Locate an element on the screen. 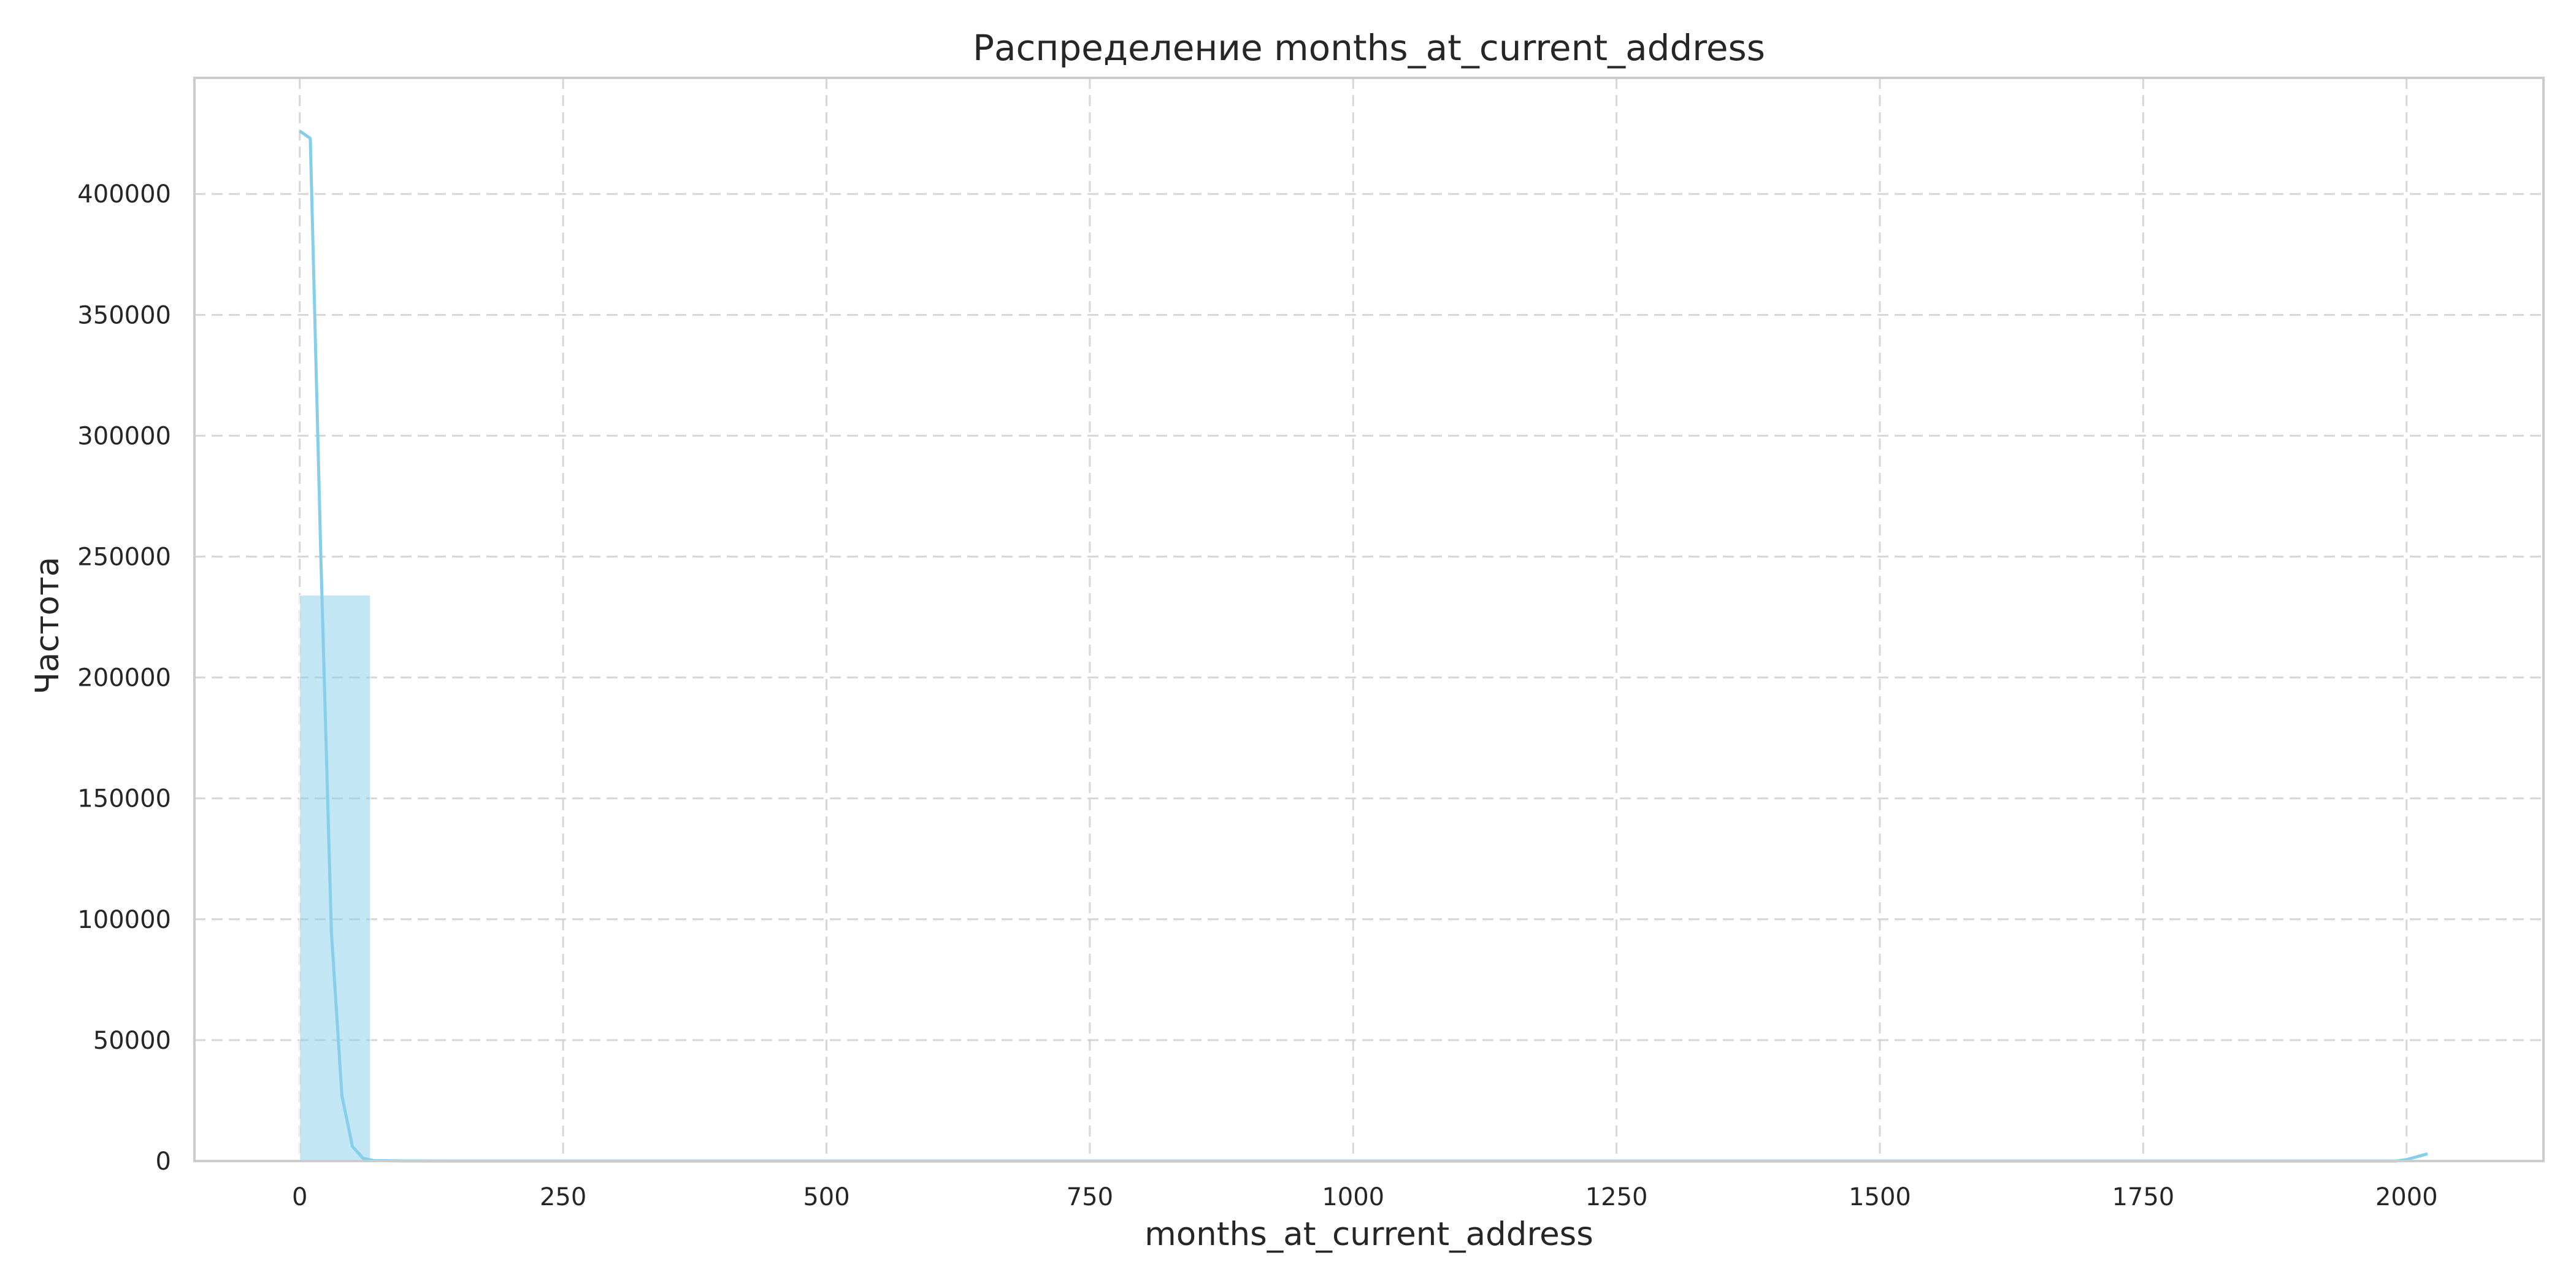 The width and height of the screenshot is (2576, 1288). bar-layer is located at coordinates (370, 878).